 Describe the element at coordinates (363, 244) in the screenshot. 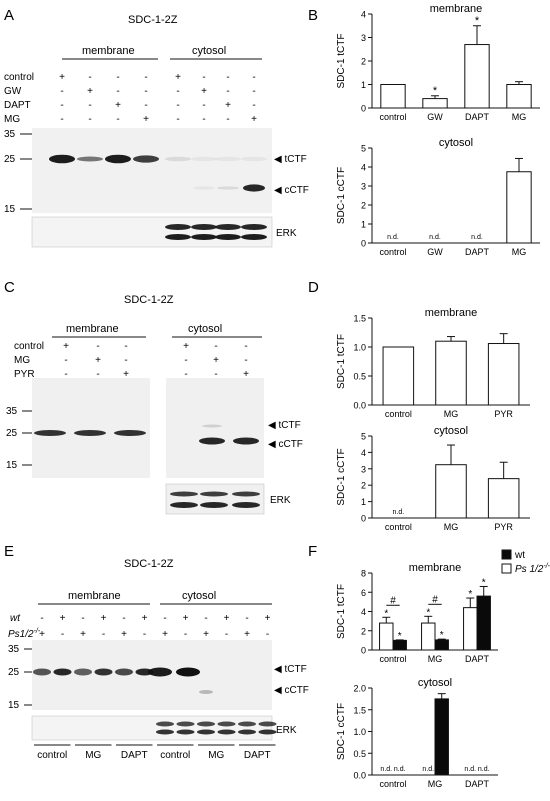

I see `chart-y-tick-label: 0` at that location.